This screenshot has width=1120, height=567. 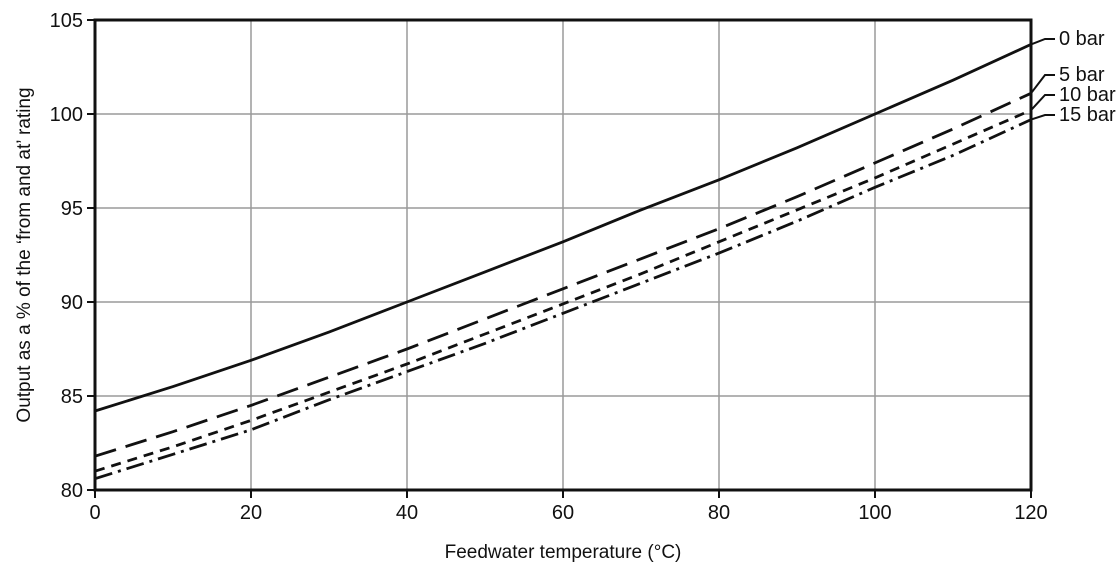 I want to click on x-axis-ticks: 0 20 40 60 80 100 120, so click(x=568, y=507).